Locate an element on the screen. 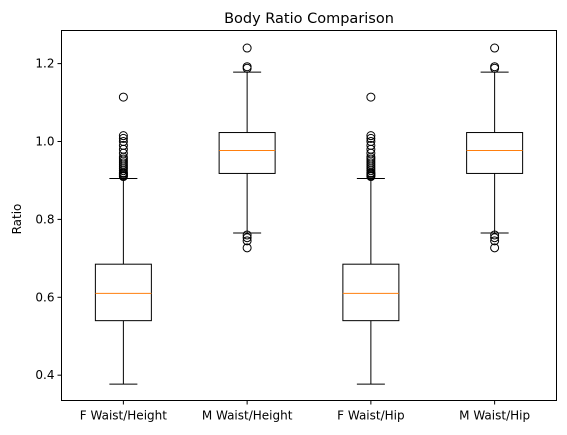 The height and width of the screenshot is (435, 567). y-axis: 0.4 0.6 0.8 1.0 1.2 is located at coordinates (48, 219).